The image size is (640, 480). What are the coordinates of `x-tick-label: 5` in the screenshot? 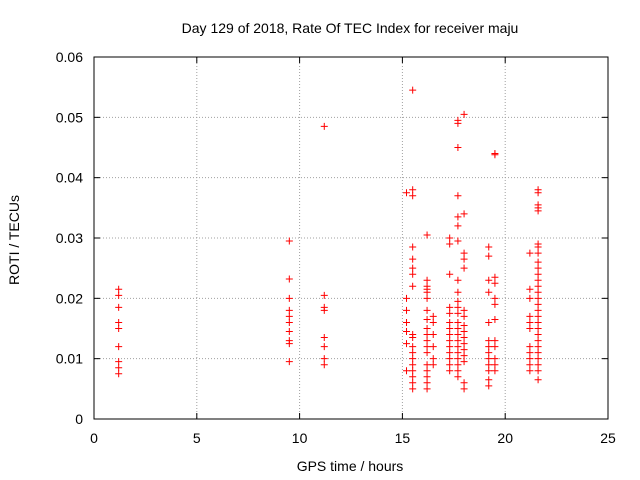 It's located at (197, 438).